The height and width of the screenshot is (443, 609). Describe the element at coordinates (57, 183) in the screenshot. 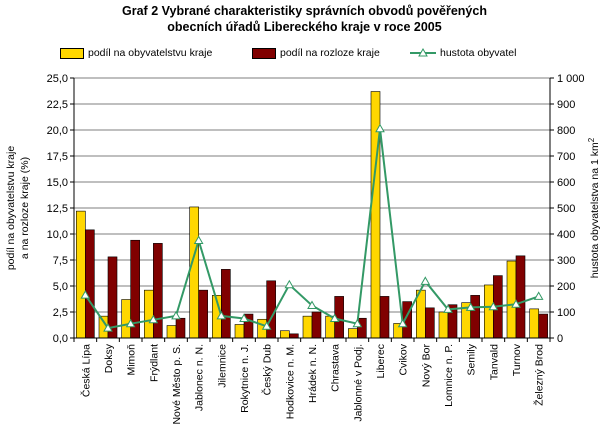

I see `y-tick-label-left: 15,0` at that location.